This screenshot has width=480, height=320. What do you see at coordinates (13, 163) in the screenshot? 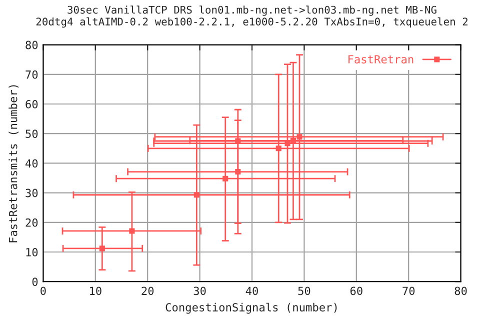
I see `y-axis-title: FastRetransmits (number)` at bounding box center [13, 163].